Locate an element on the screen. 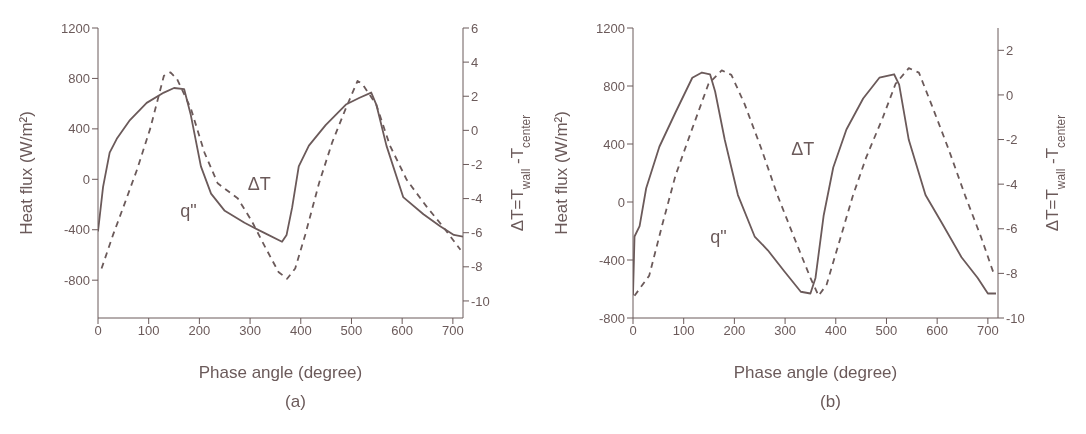 The image size is (1086, 434). y2-tick-label: 6 is located at coordinates (475, 28).